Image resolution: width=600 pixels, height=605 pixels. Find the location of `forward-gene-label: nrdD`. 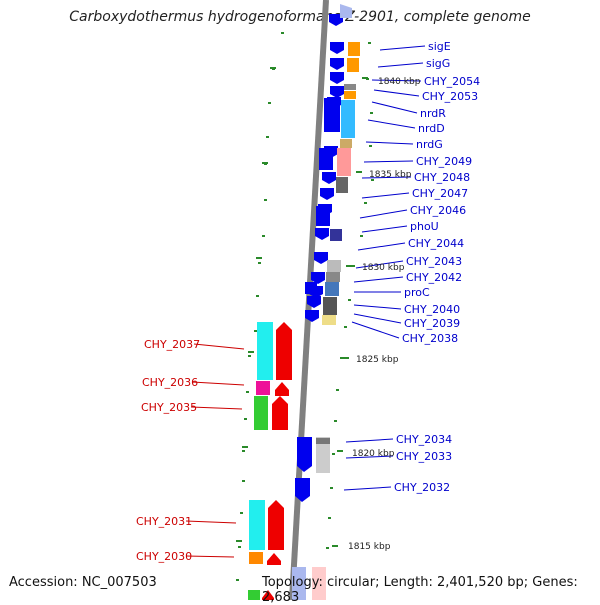

forward-gene-label: nrdD is located at coordinates (431, 128).